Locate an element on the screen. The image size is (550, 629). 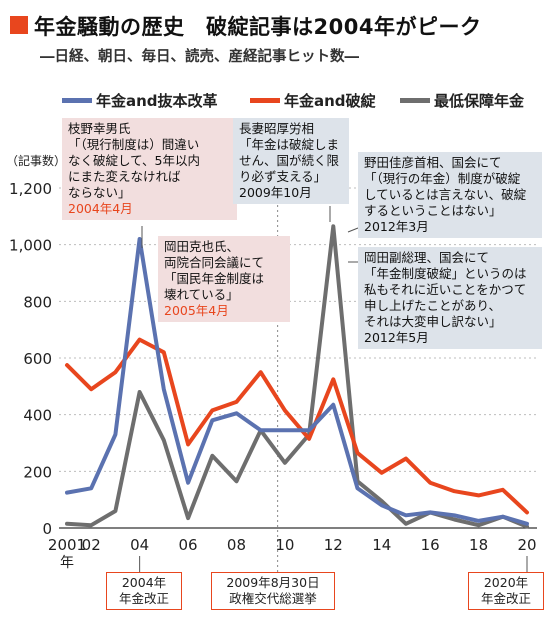
callout-line: 「（現行の年金）制度が破綻 is located at coordinates (442, 178).